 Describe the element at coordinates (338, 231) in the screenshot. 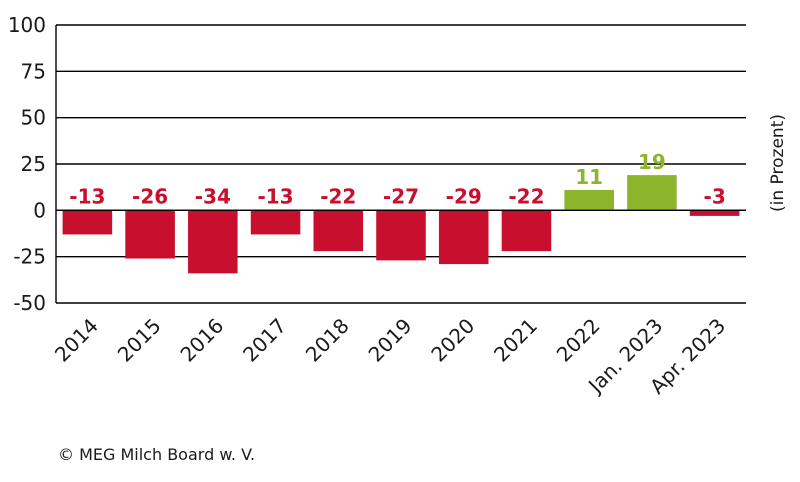

I see `bar-2018` at that location.